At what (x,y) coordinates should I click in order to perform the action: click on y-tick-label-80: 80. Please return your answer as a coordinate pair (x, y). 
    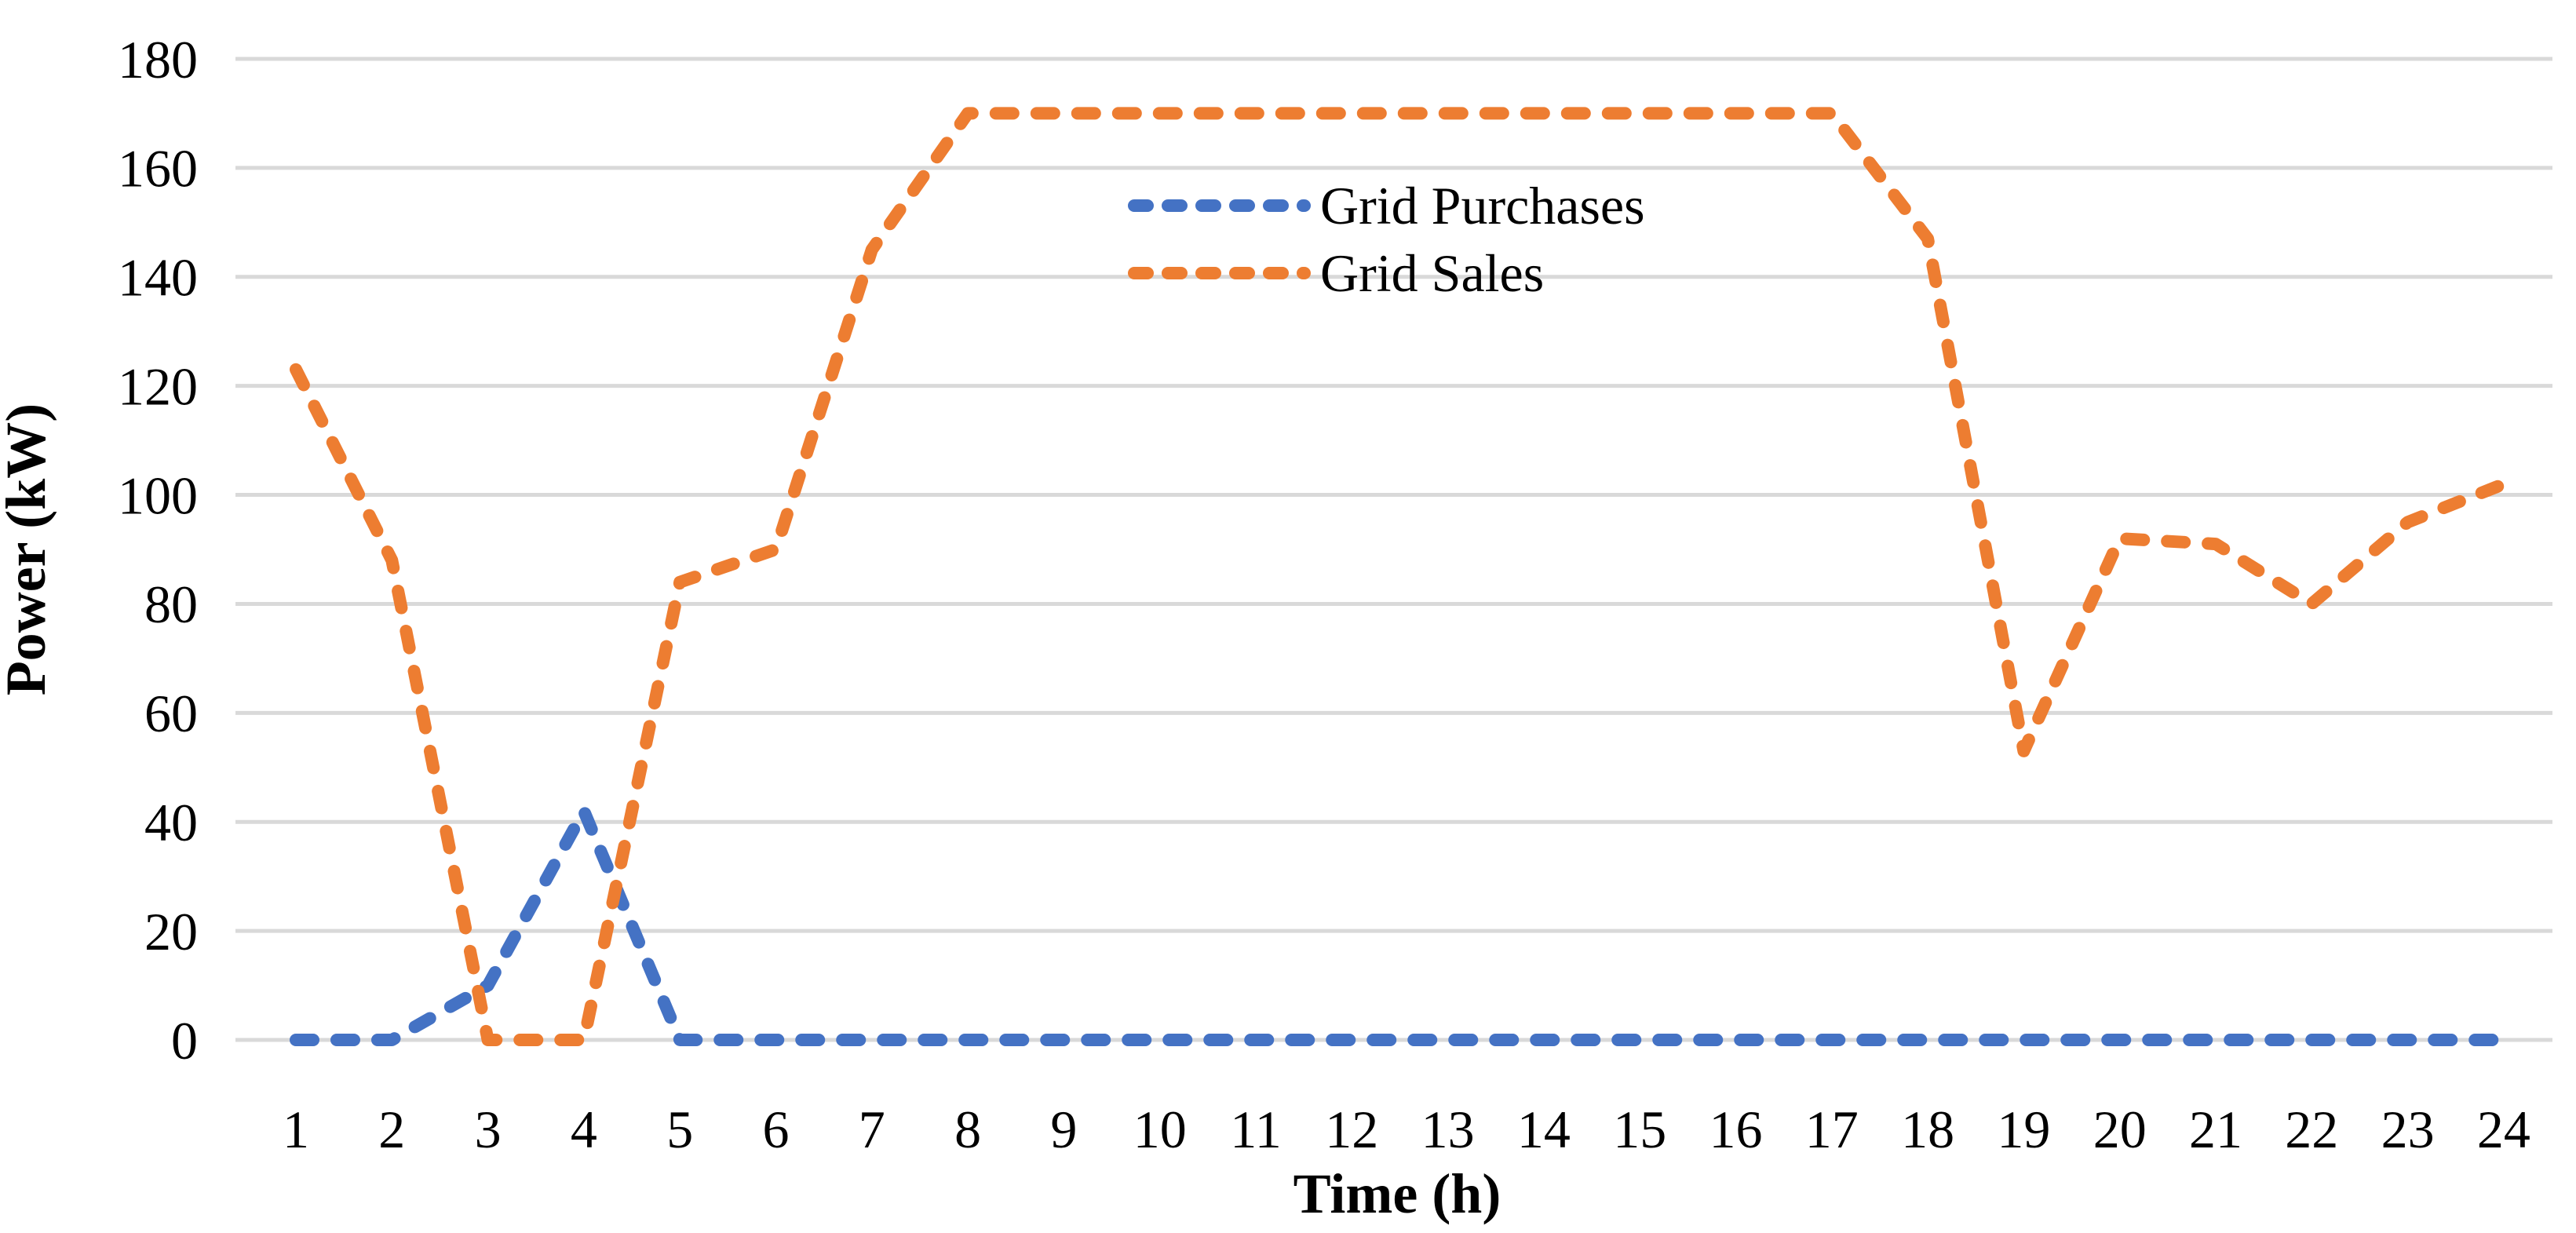
    Looking at the image, I should click on (171, 604).